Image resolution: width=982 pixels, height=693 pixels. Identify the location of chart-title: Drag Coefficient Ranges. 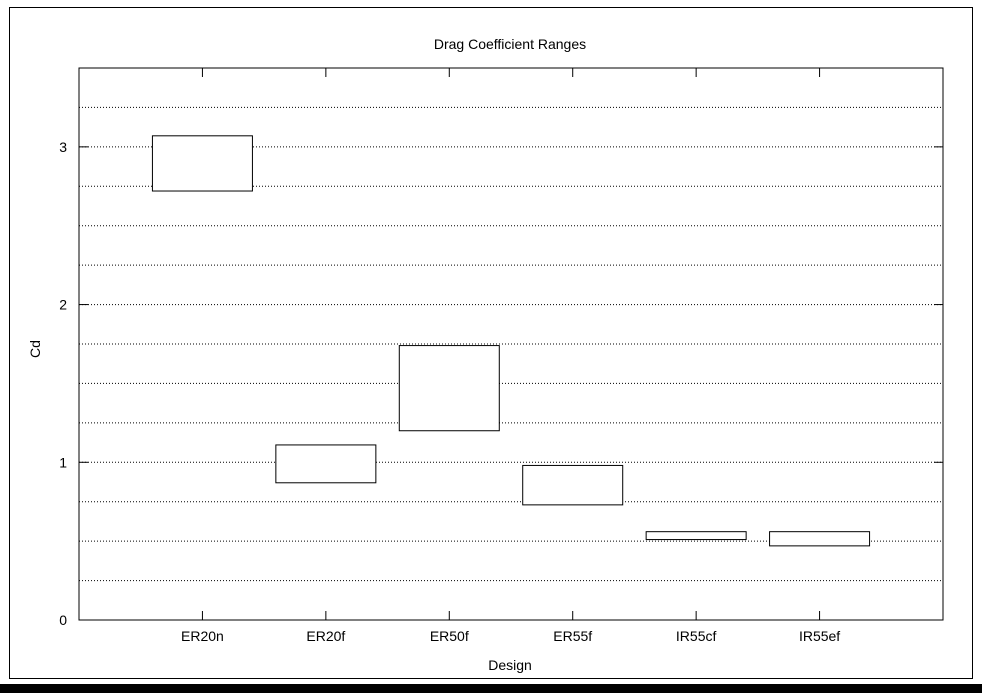
(510, 44).